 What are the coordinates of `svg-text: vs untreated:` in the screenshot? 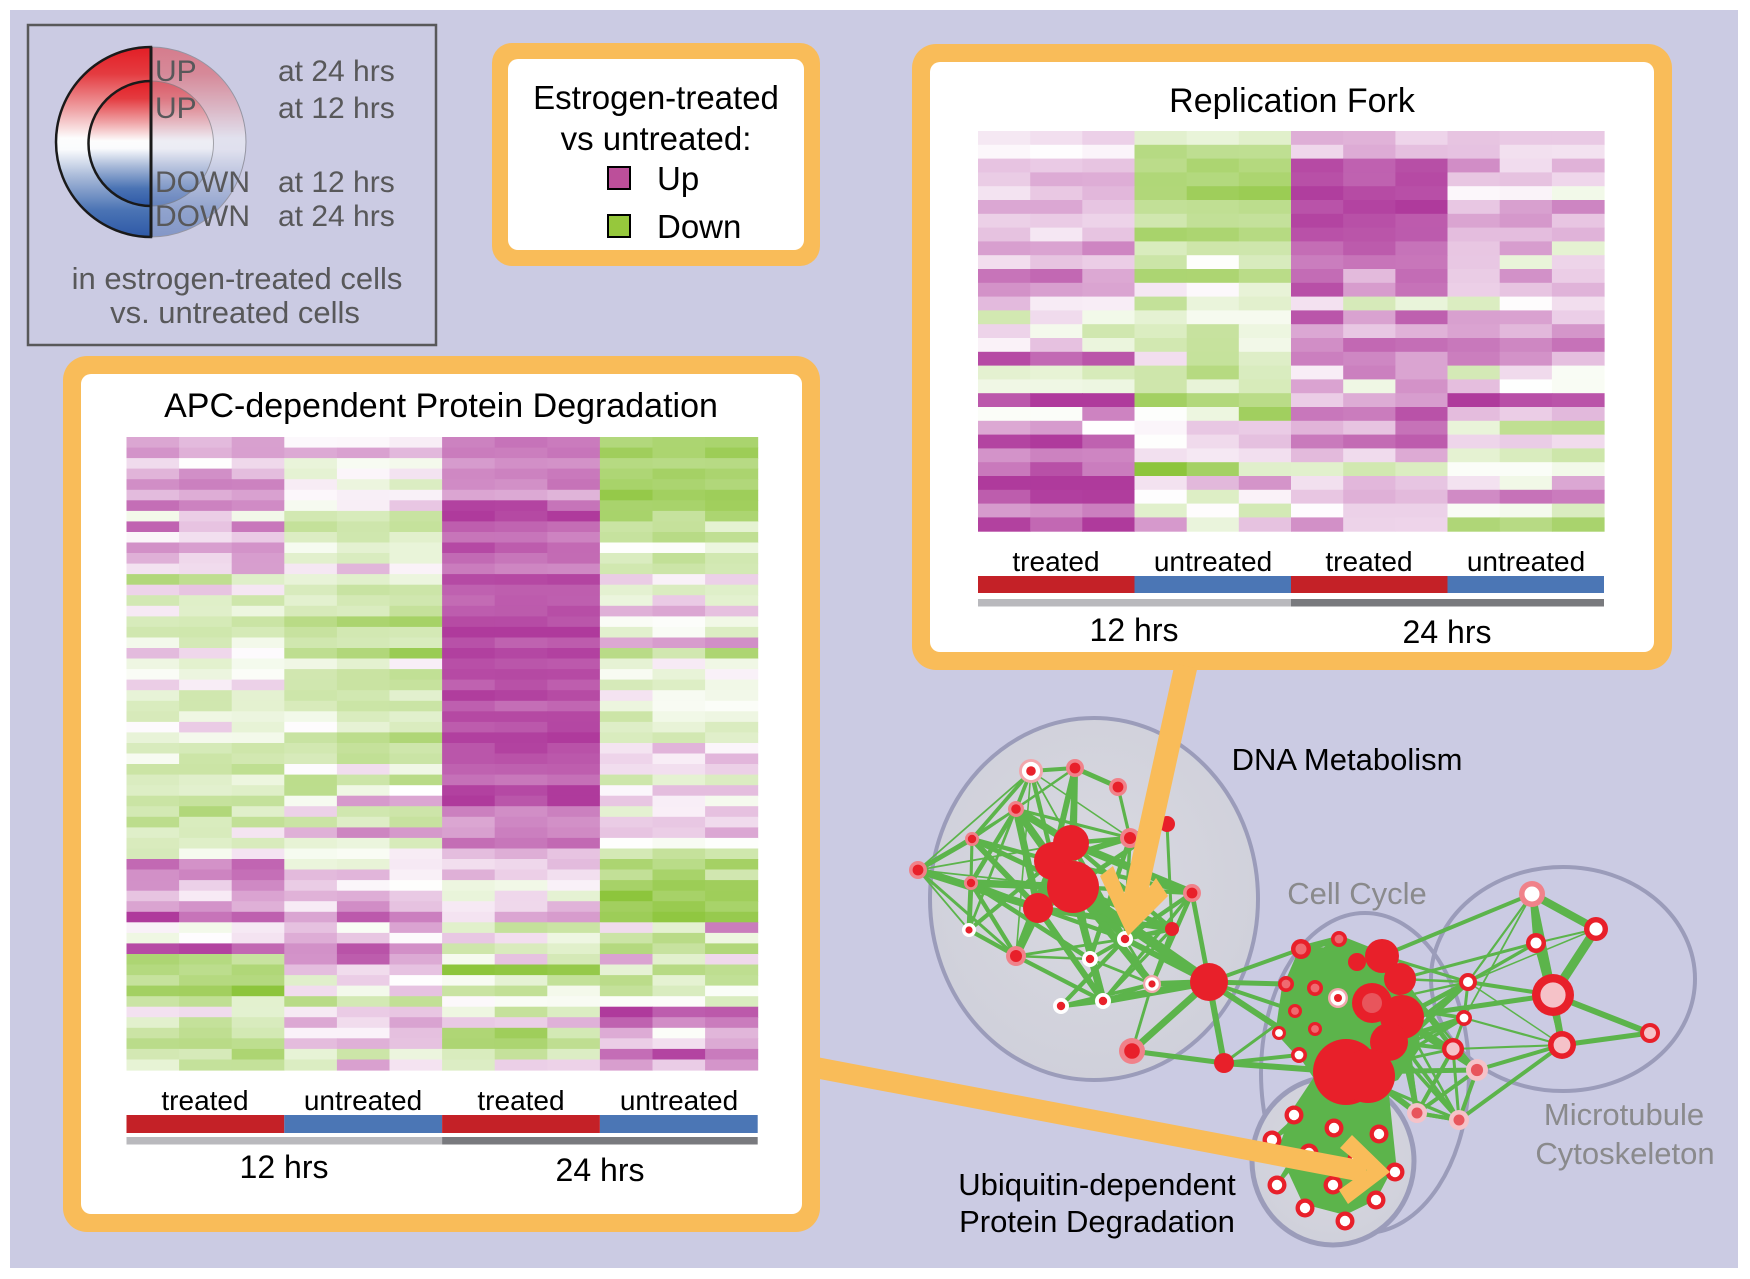 It's located at (656, 138).